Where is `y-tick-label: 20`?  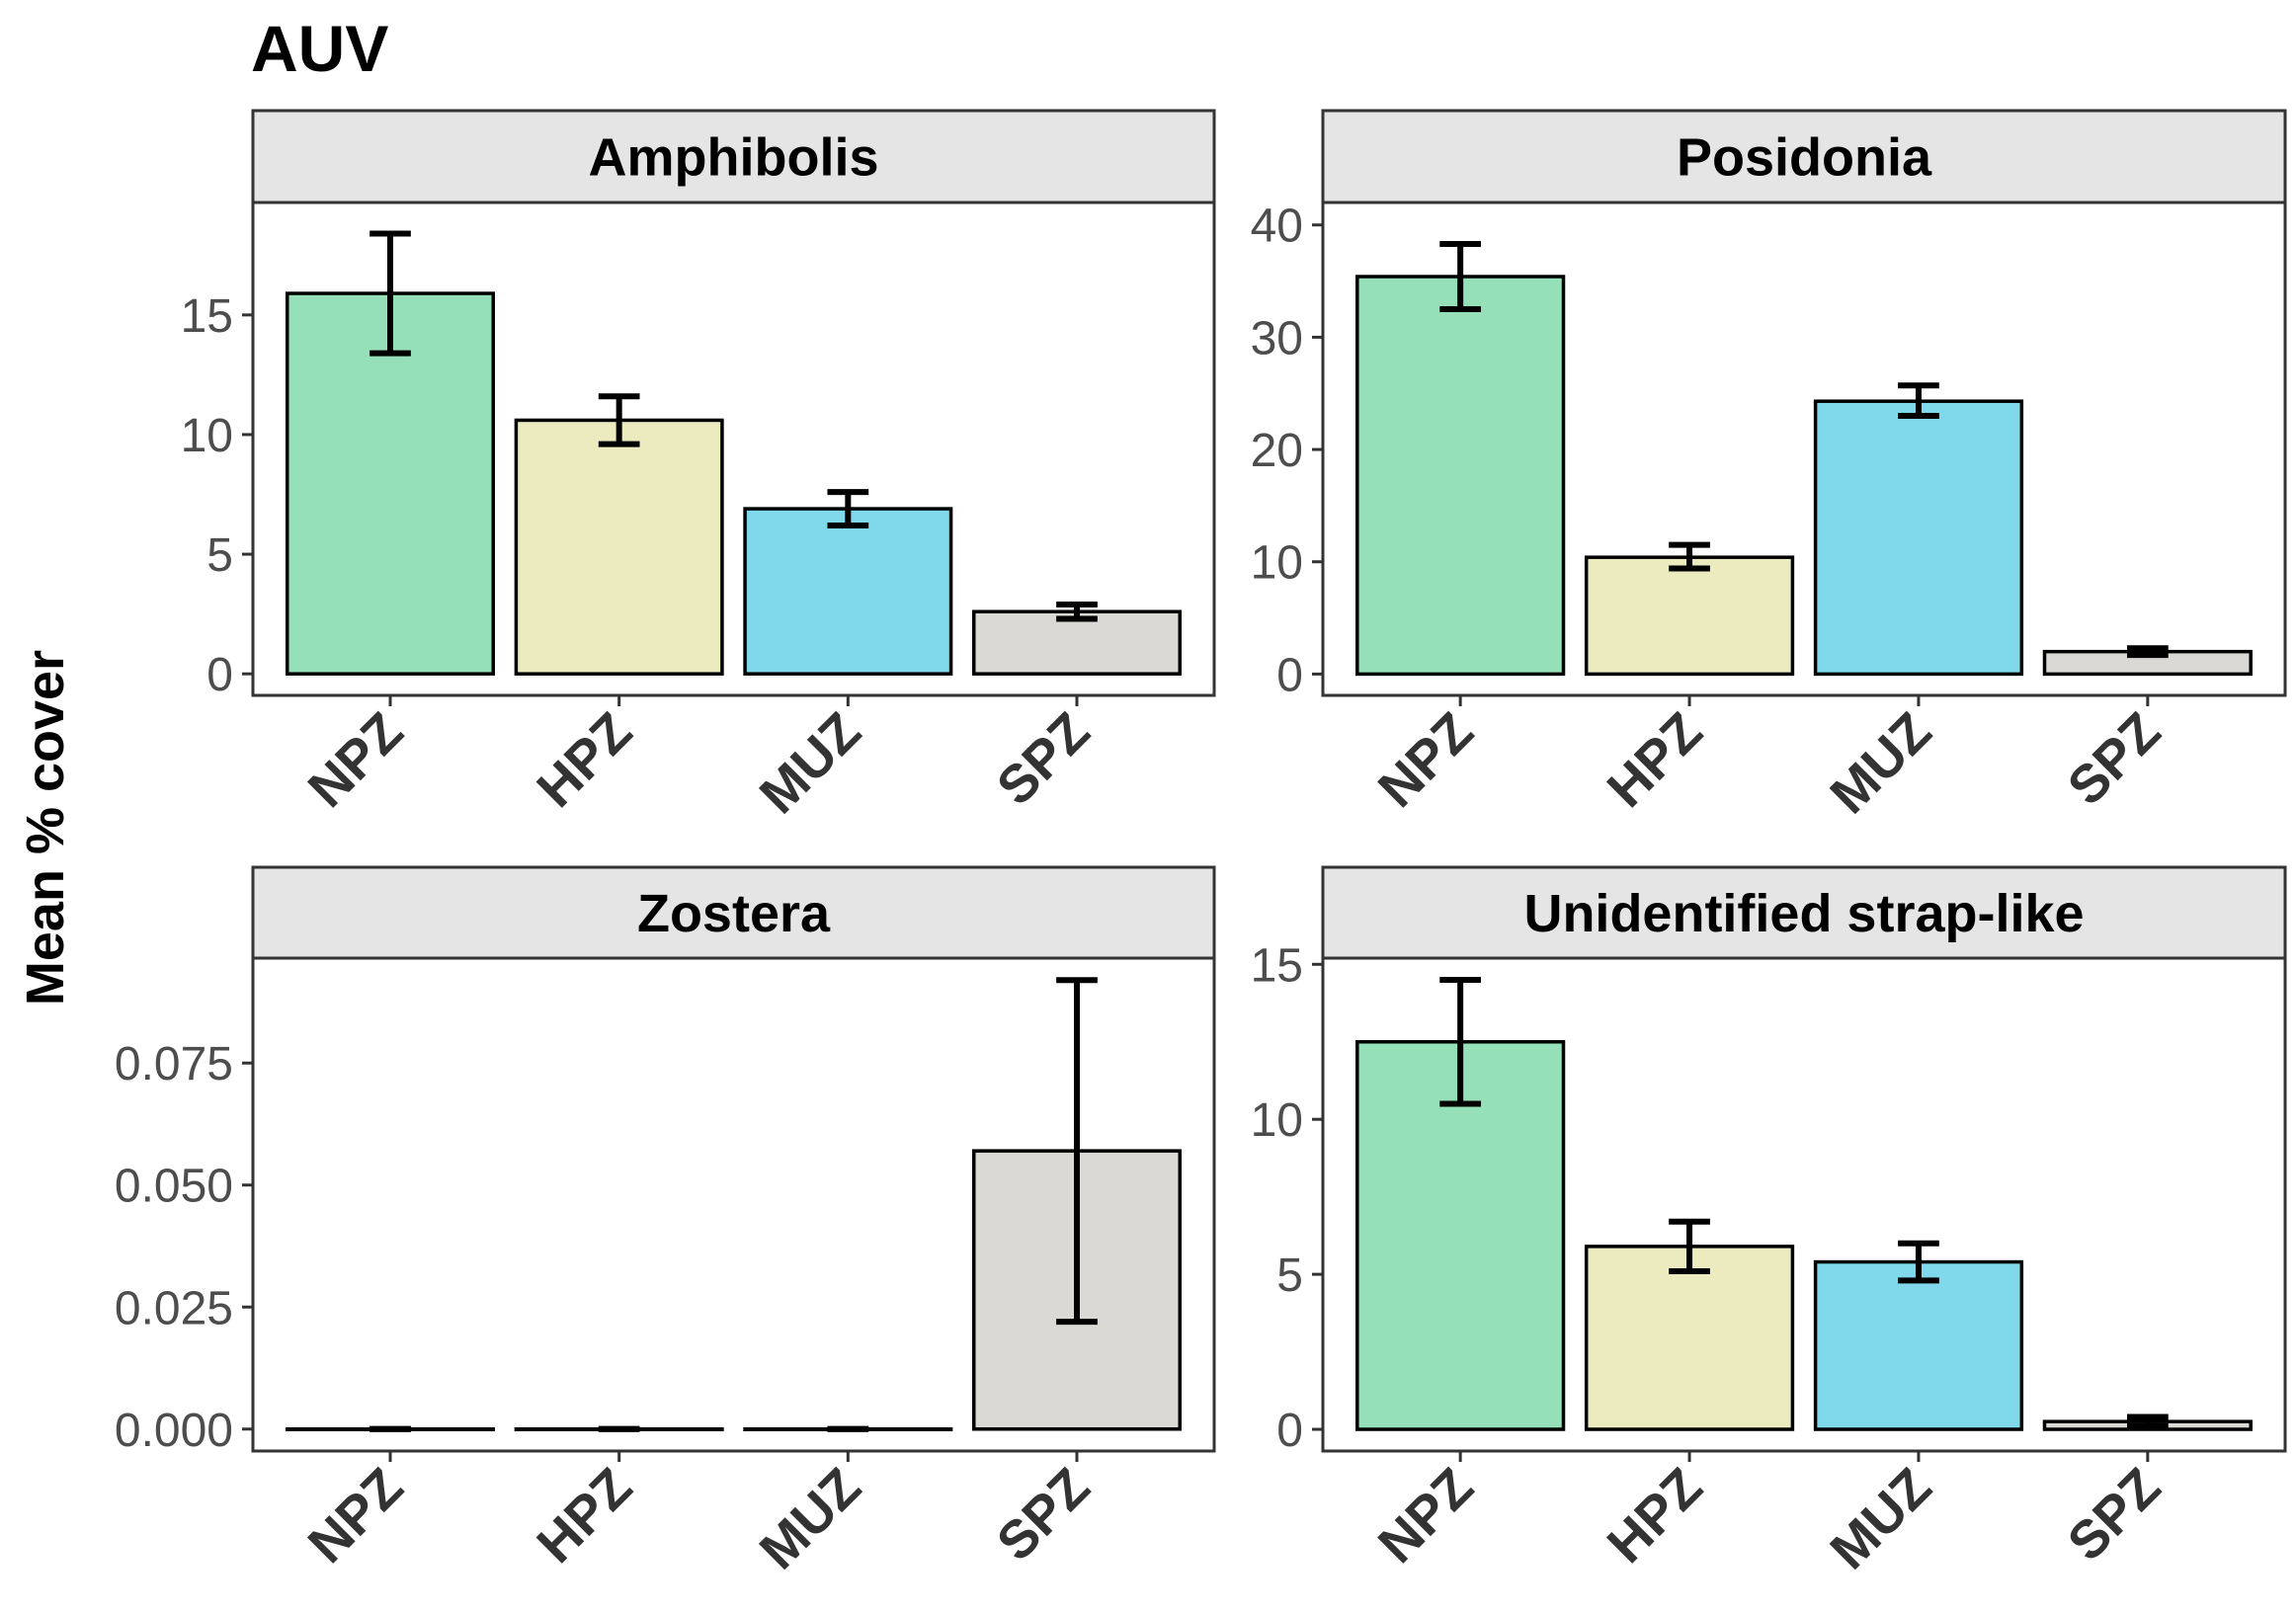 y-tick-label: 20 is located at coordinates (1277, 451).